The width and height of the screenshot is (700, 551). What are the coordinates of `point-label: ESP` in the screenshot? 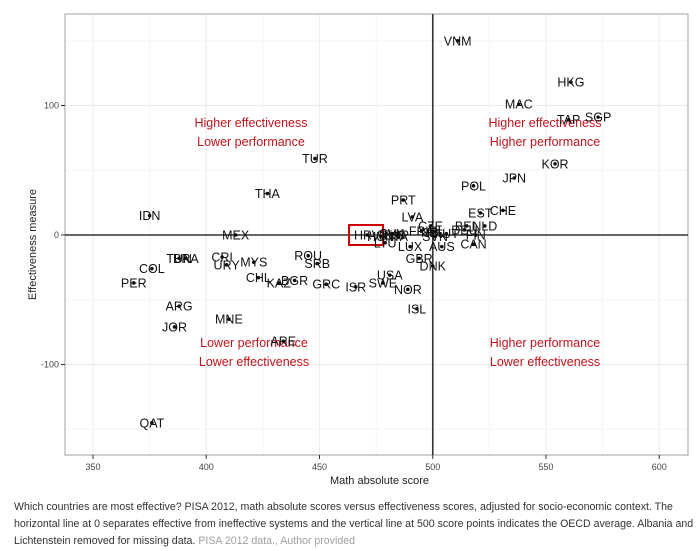 It's located at (396, 236).